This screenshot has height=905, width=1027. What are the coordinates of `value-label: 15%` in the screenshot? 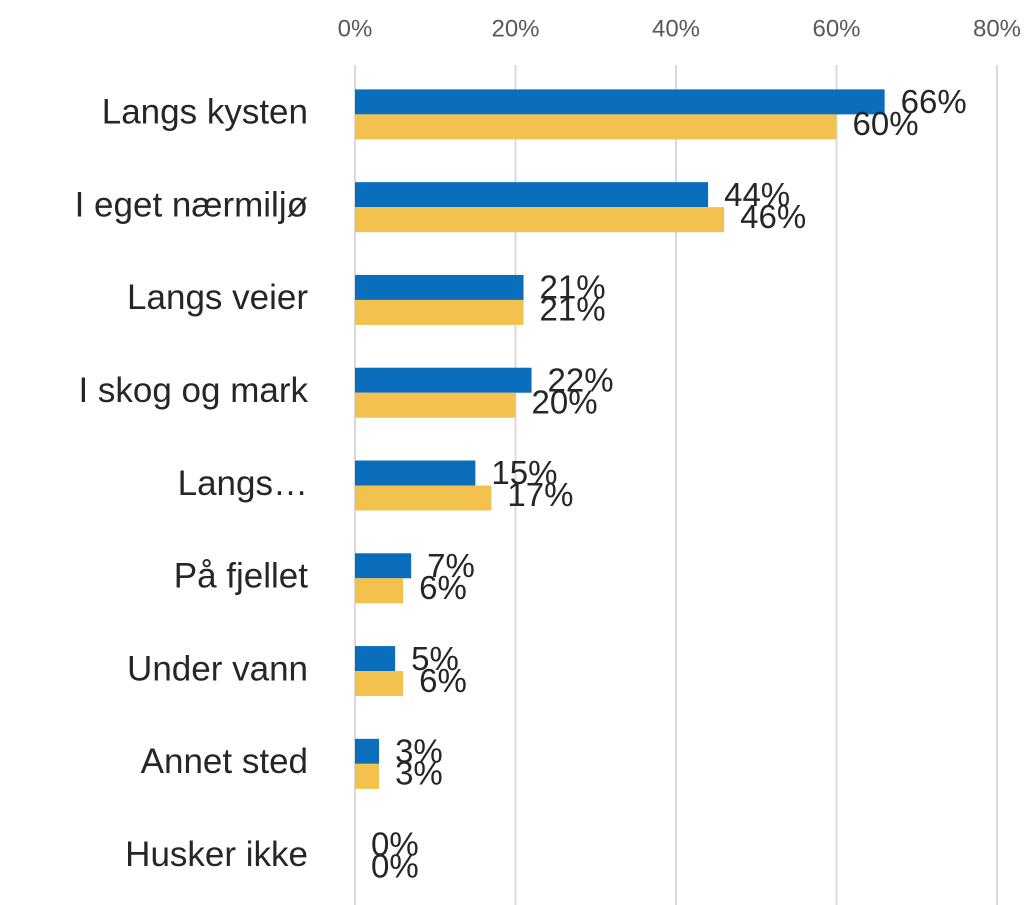 It's located at (524, 472).